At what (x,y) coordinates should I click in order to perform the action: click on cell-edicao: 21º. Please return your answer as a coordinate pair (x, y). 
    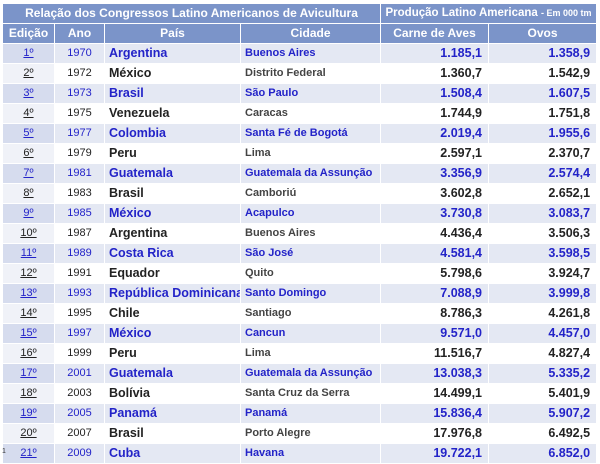
    Looking at the image, I should click on (28, 453).